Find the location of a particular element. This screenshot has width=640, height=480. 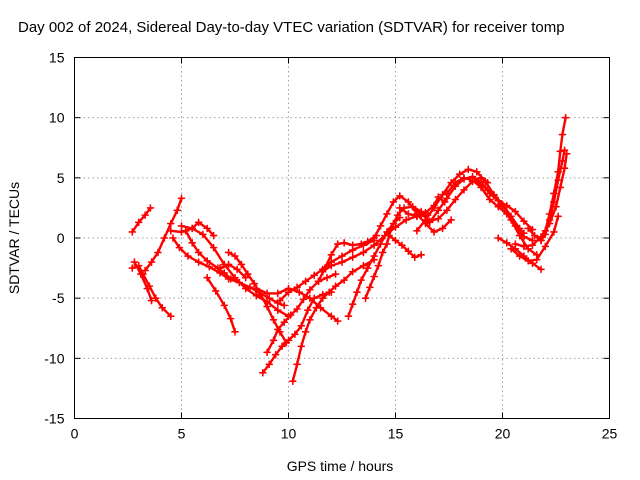

series-line is located at coordinates (232, 271).